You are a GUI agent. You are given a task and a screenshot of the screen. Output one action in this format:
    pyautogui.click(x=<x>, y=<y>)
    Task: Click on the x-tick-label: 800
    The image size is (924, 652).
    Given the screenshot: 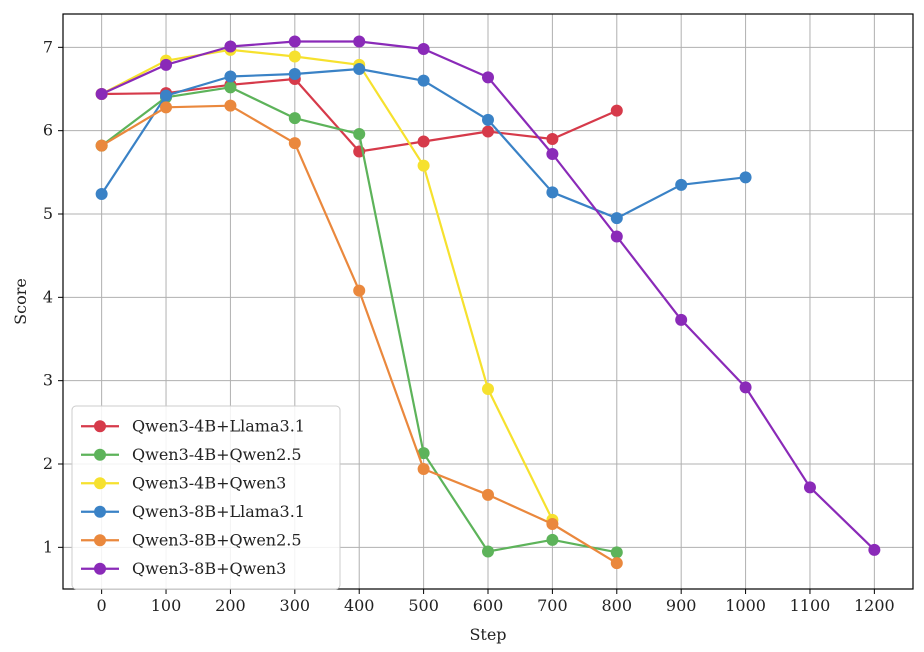 What is the action you would take?
    pyautogui.click(x=617, y=605)
    